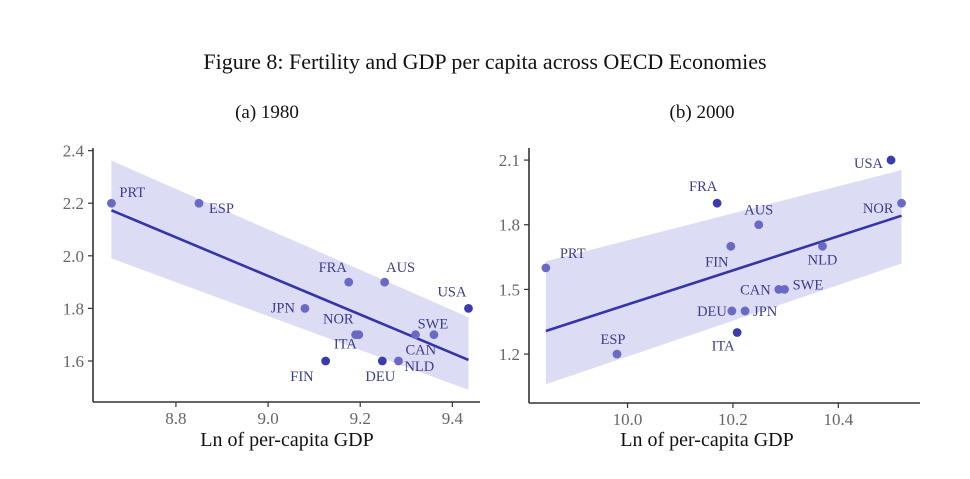 The image size is (970, 479). Describe the element at coordinates (509, 354) in the screenshot. I see `y-tick-label: 1.2` at that location.